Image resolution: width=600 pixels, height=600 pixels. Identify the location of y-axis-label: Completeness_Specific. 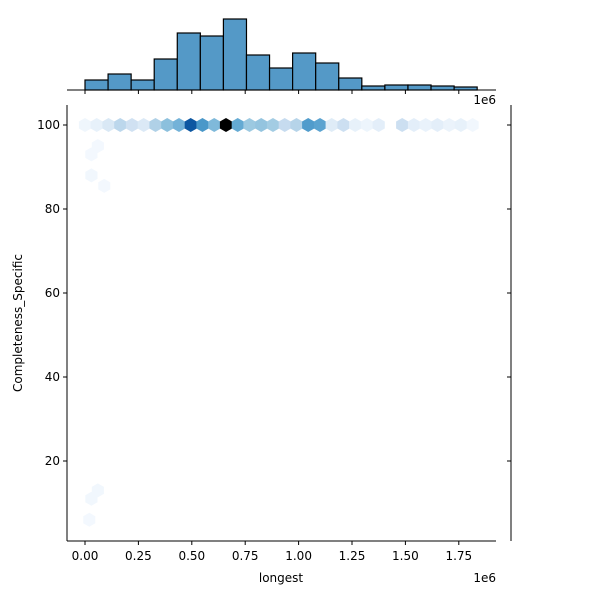
(18, 323).